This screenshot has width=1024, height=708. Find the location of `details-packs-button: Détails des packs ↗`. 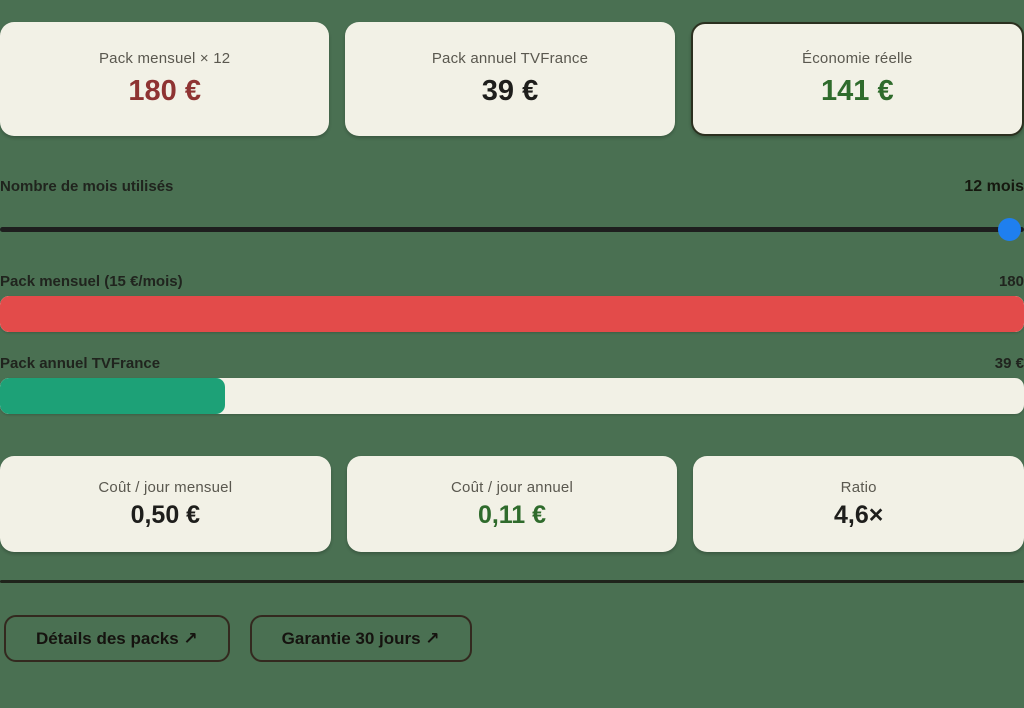

details-packs-button: Détails des packs ↗ is located at coordinates (117, 638).